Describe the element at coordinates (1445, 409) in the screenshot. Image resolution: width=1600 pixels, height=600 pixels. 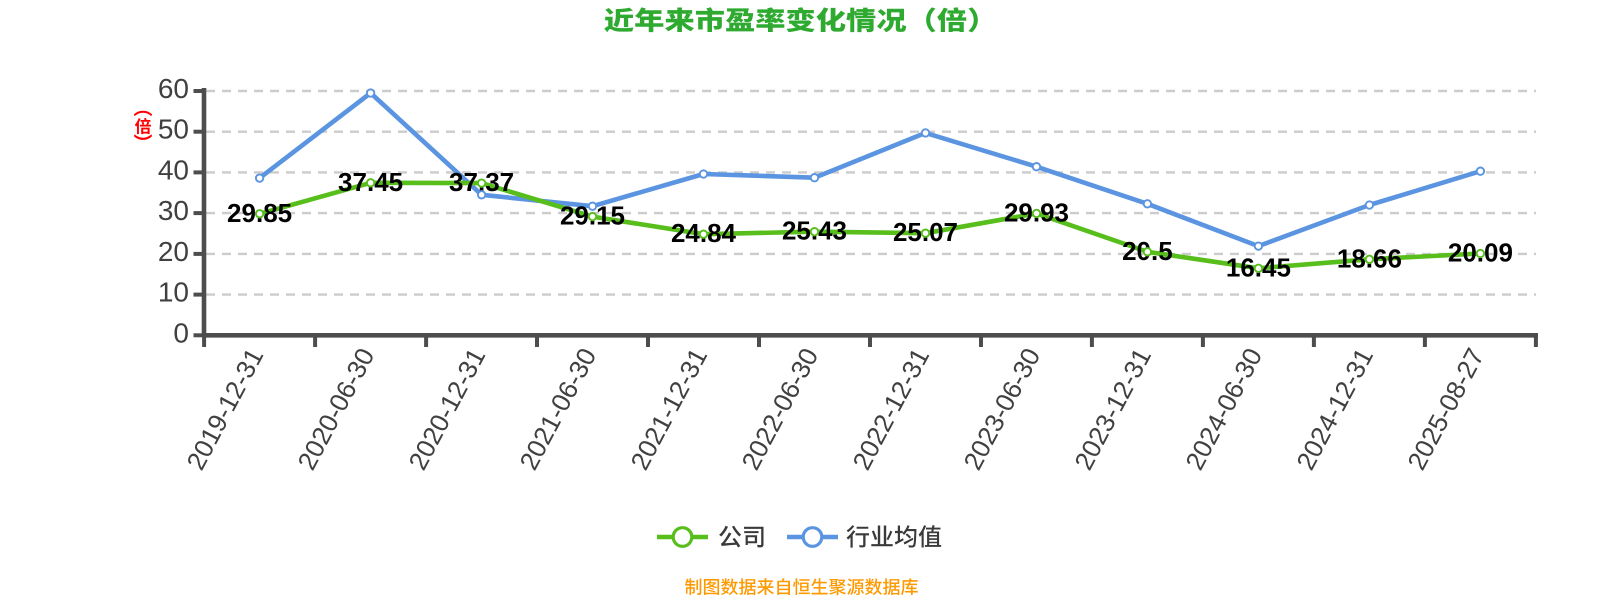
I see `svg-text: 2025-08-27` at that location.